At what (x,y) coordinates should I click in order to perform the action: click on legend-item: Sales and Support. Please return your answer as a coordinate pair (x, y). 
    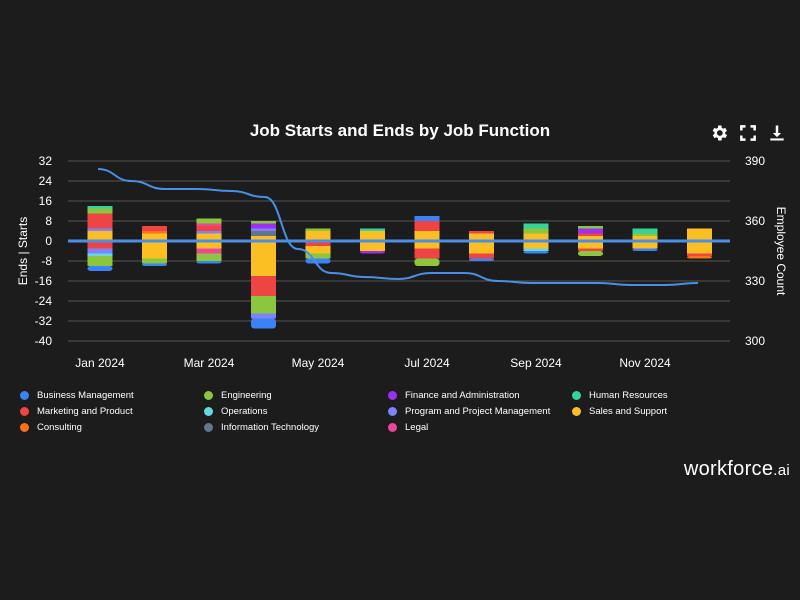
    Looking at the image, I should click on (619, 411).